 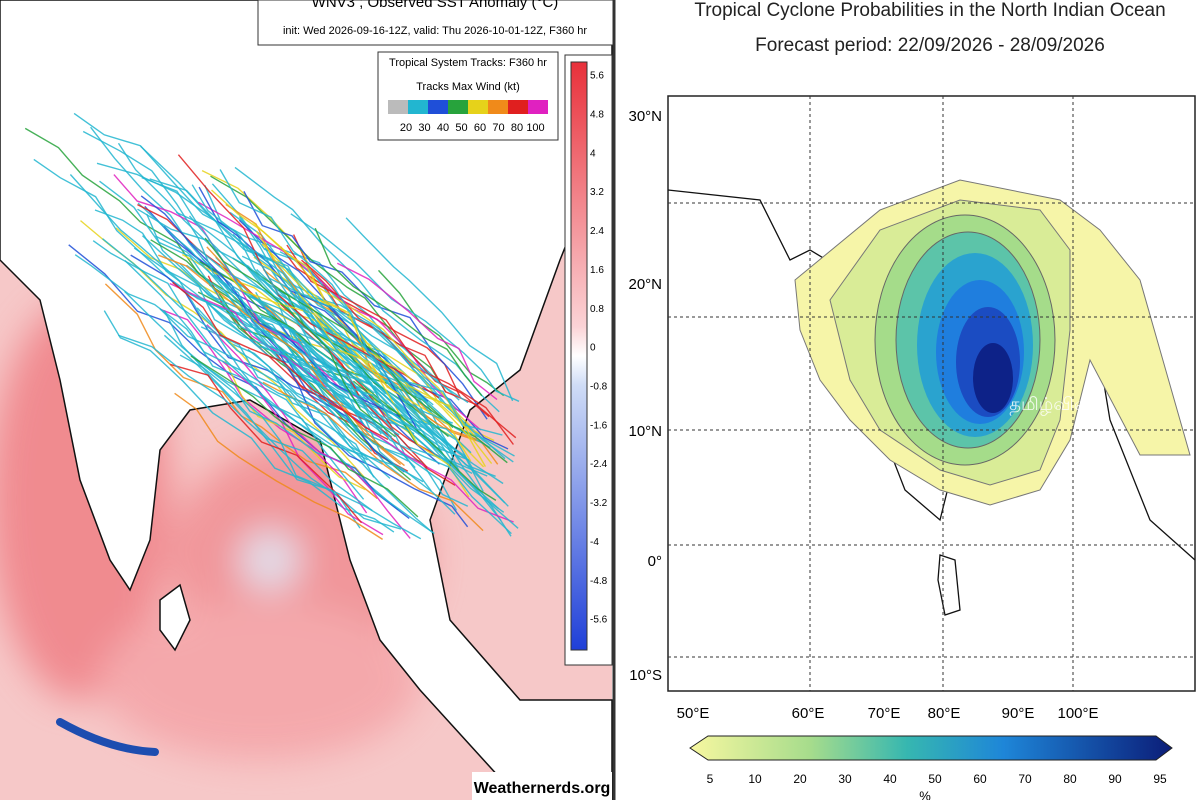 I want to click on wind-level-label: 30, so click(x=424, y=128).